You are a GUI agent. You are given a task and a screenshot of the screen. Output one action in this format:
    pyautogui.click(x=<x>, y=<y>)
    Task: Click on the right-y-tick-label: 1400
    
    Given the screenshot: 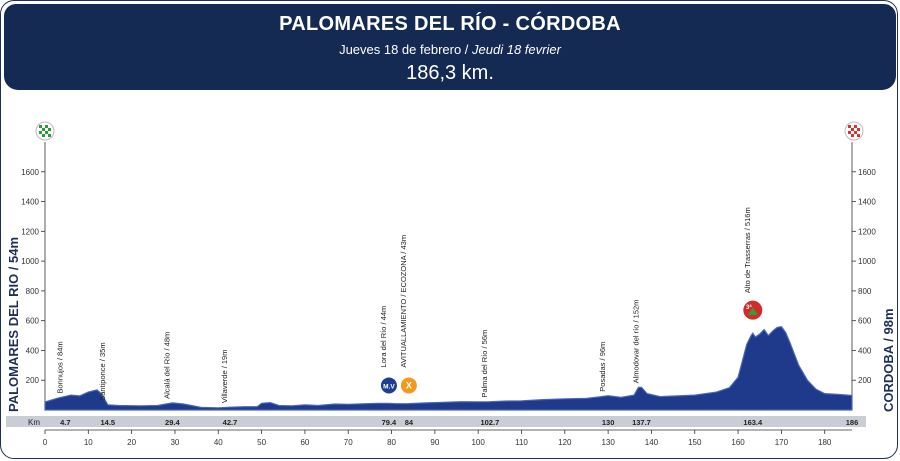 What is the action you would take?
    pyautogui.click(x=867, y=202)
    